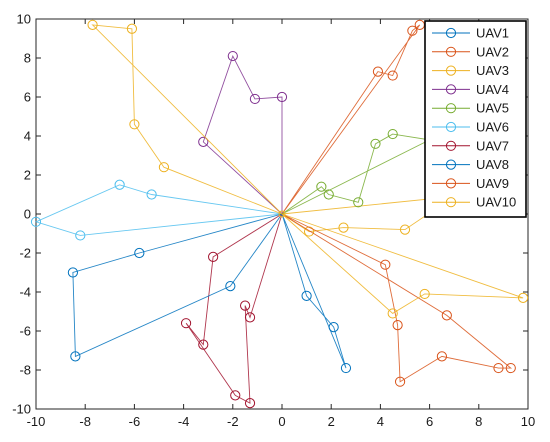 The width and height of the screenshot is (550, 442). I want to click on legend-item: UAV9, so click(470, 183).